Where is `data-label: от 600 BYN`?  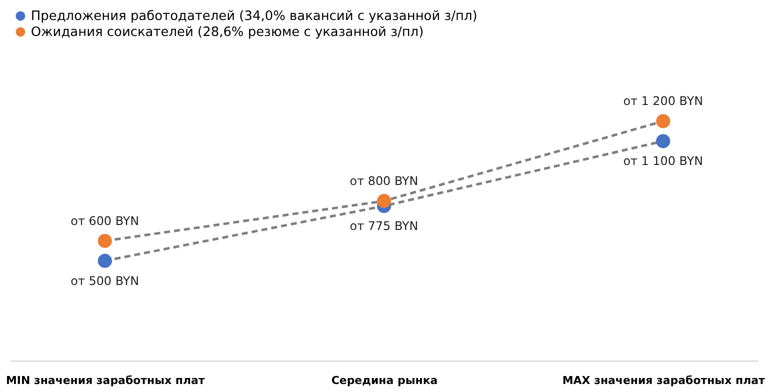 data-label: от 600 BYN is located at coordinates (105, 221).